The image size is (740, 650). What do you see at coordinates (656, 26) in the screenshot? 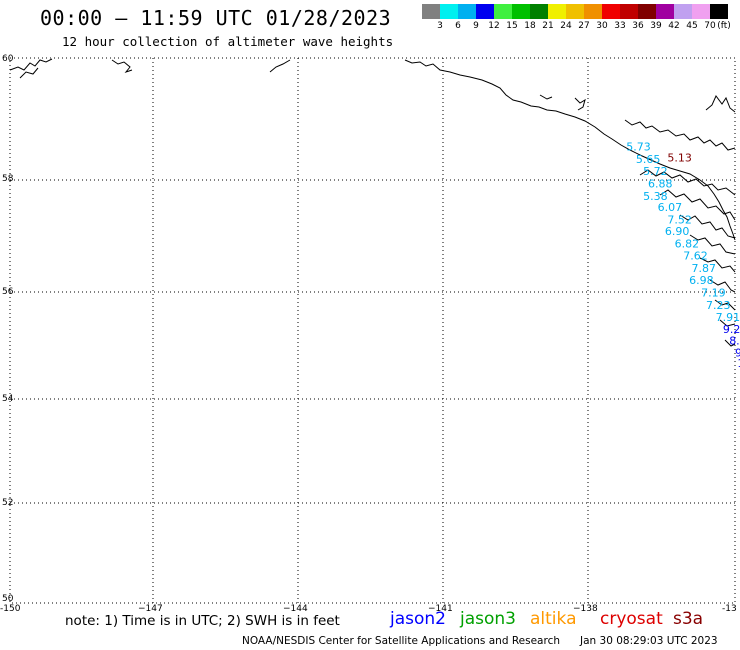
I see `legend-label: 39` at bounding box center [656, 26].